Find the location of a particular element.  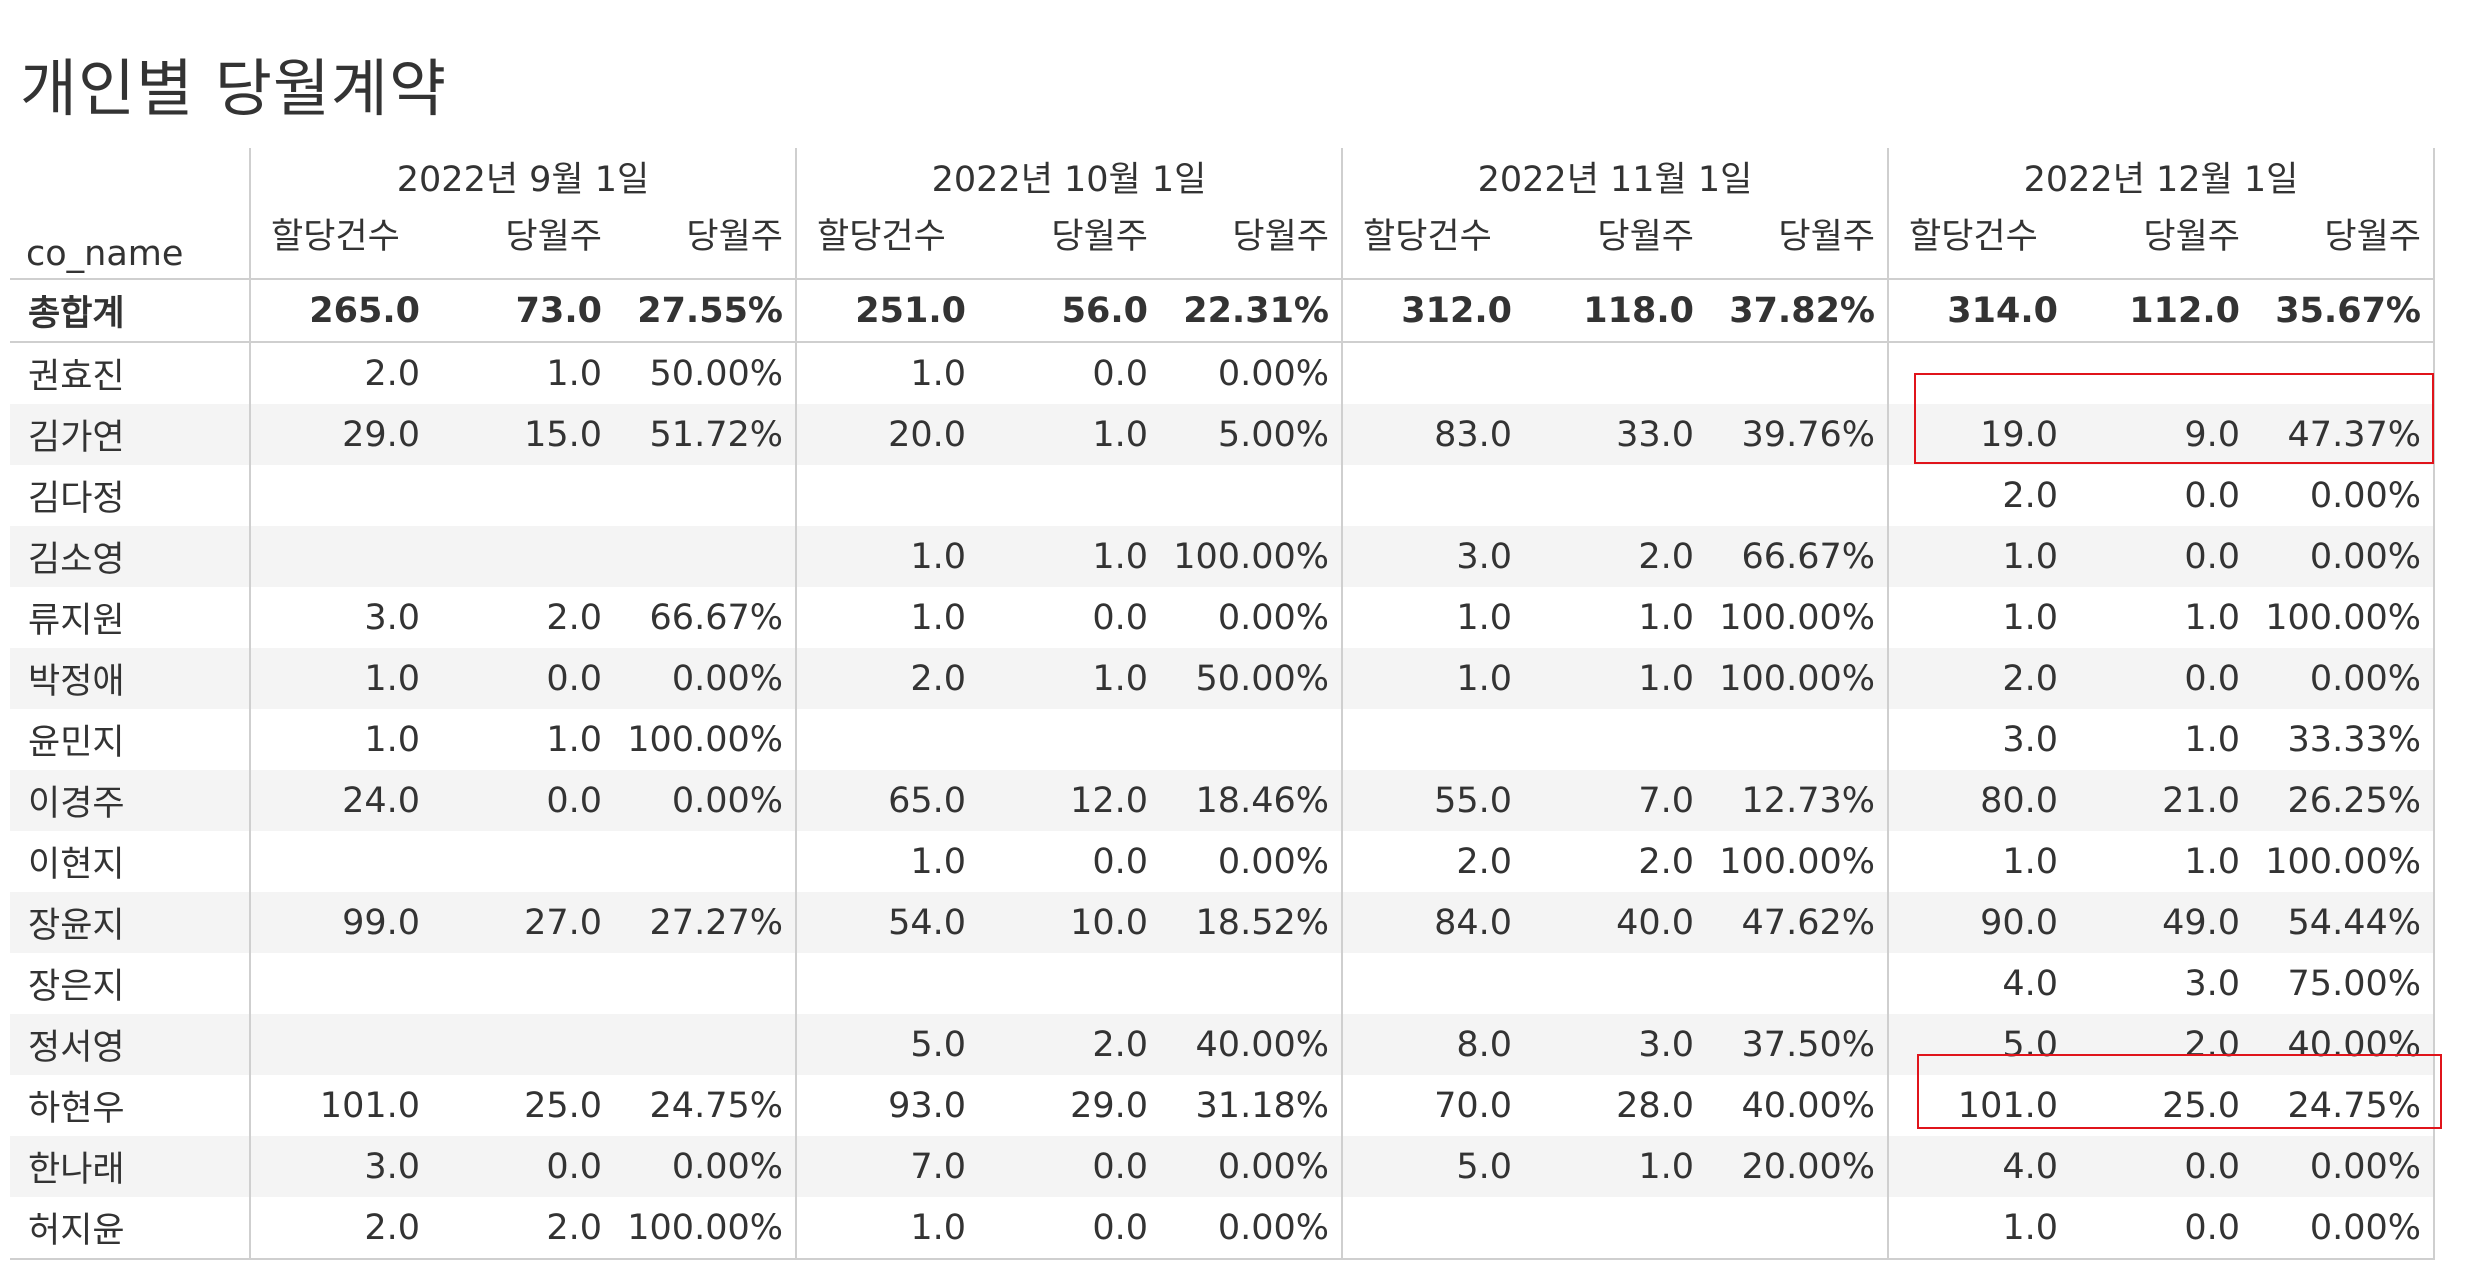

table-cell: 9.0 is located at coordinates (2161, 434).